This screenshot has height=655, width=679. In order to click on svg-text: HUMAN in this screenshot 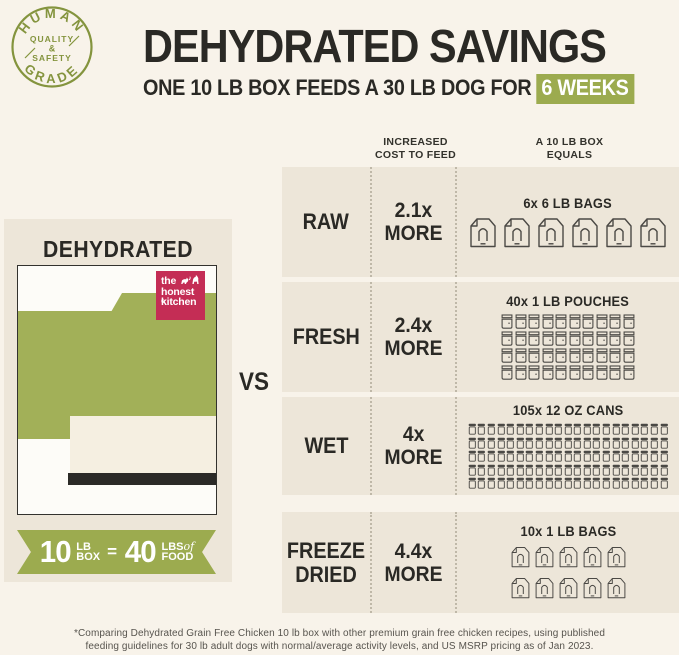, I will do `click(52, 21)`.